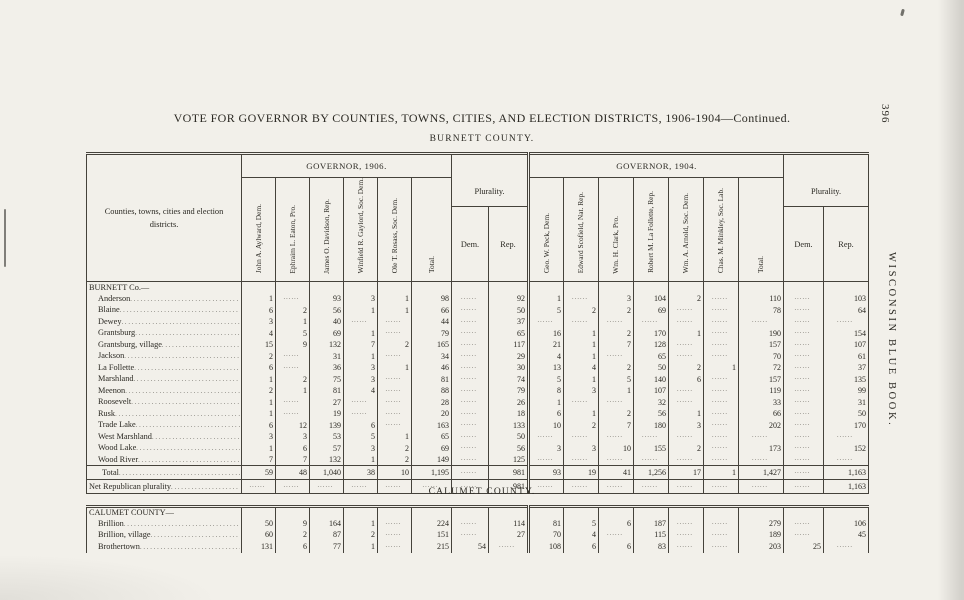 The image size is (964, 600). What do you see at coordinates (326, 333) in the screenshot?
I see `value-cell: 69` at bounding box center [326, 333].